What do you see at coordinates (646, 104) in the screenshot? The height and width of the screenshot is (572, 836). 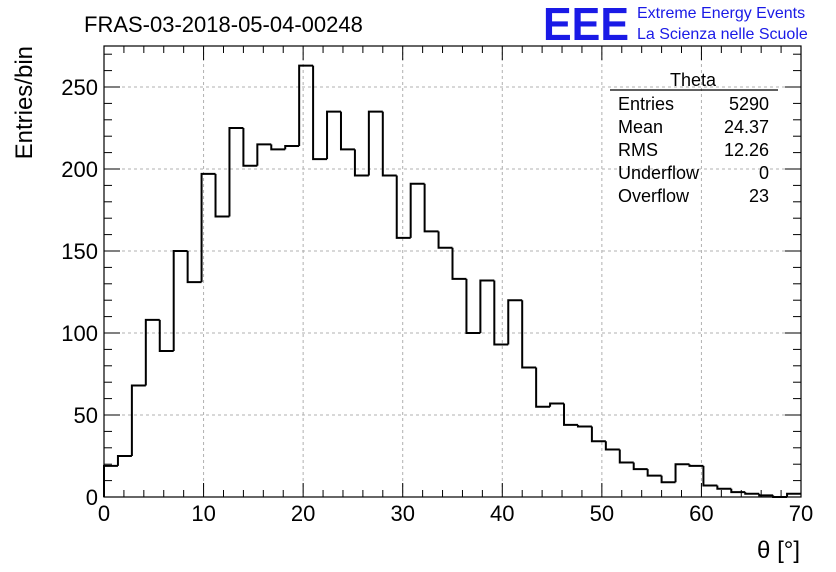 I see `stats-row-label: Entries` at bounding box center [646, 104].